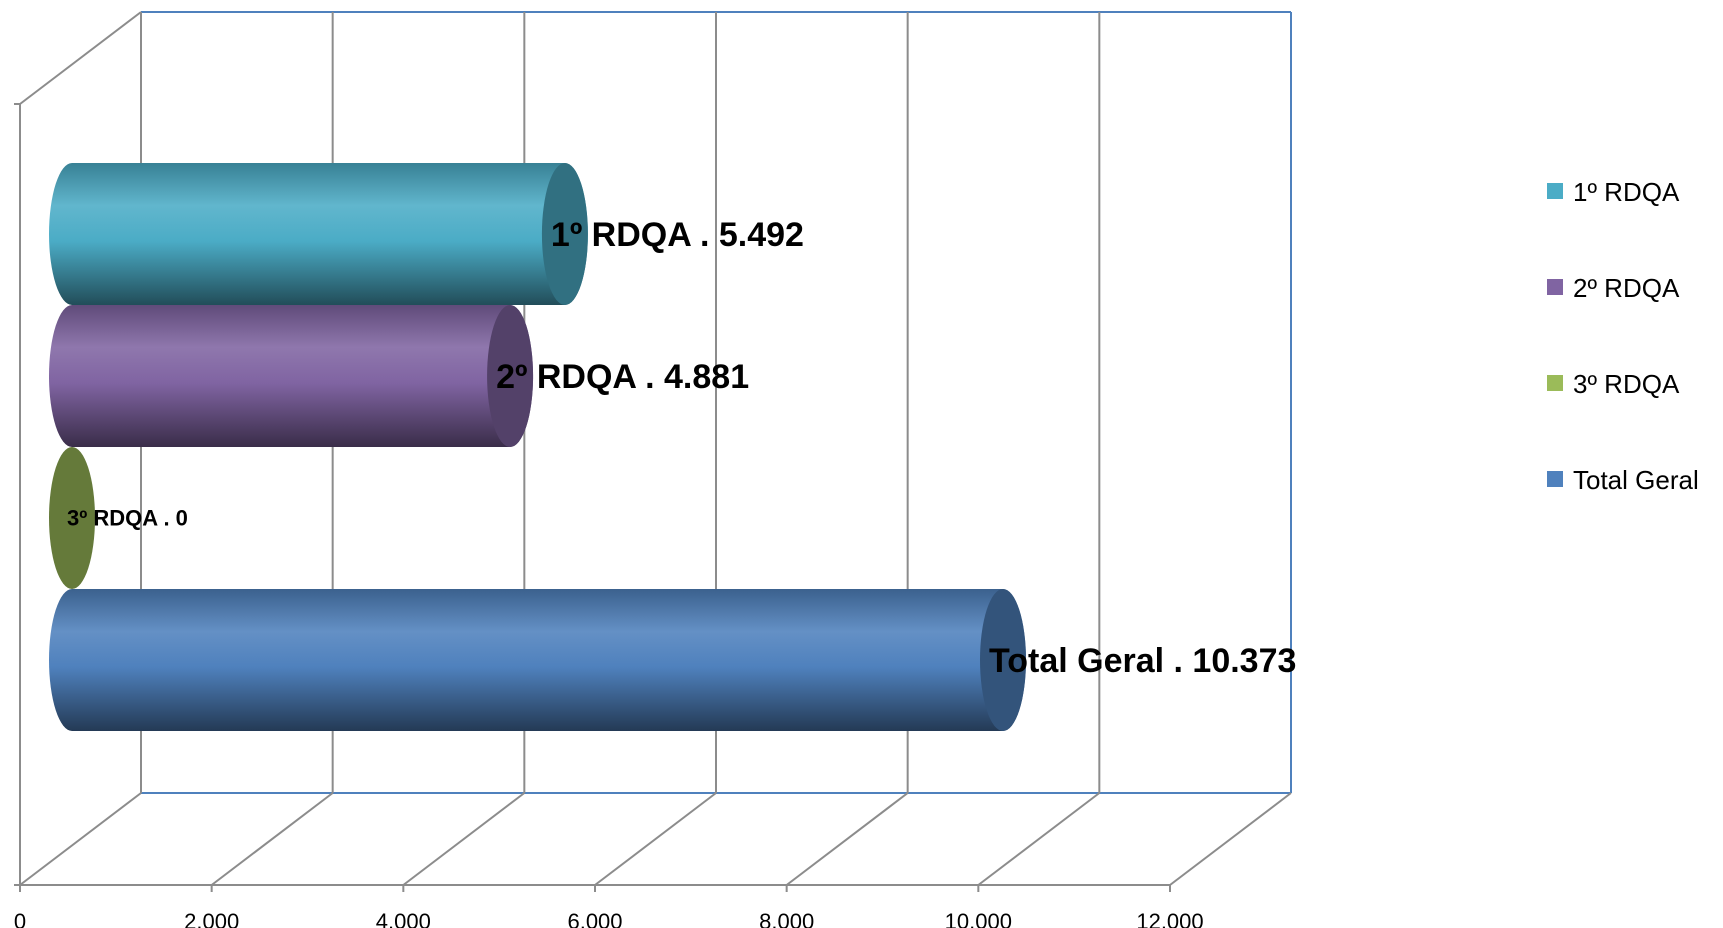 This screenshot has width=1723, height=928. Describe the element at coordinates (1626, 288) in the screenshot. I see `legend-label: 2º RDQA` at that location.